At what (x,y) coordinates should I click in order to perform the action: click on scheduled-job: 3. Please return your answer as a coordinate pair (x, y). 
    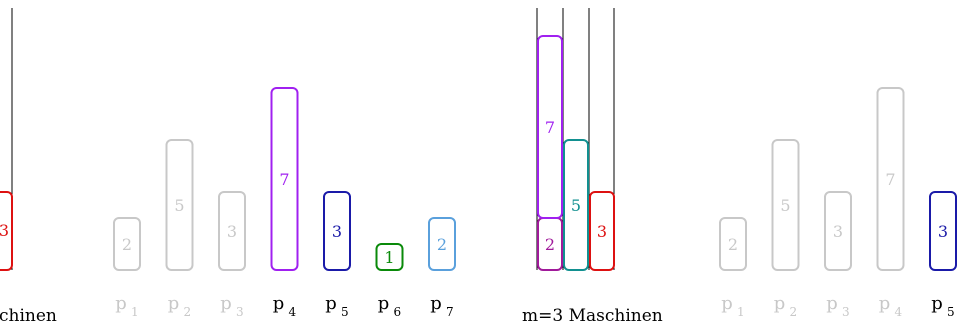
    Looking at the image, I should click on (602, 231).